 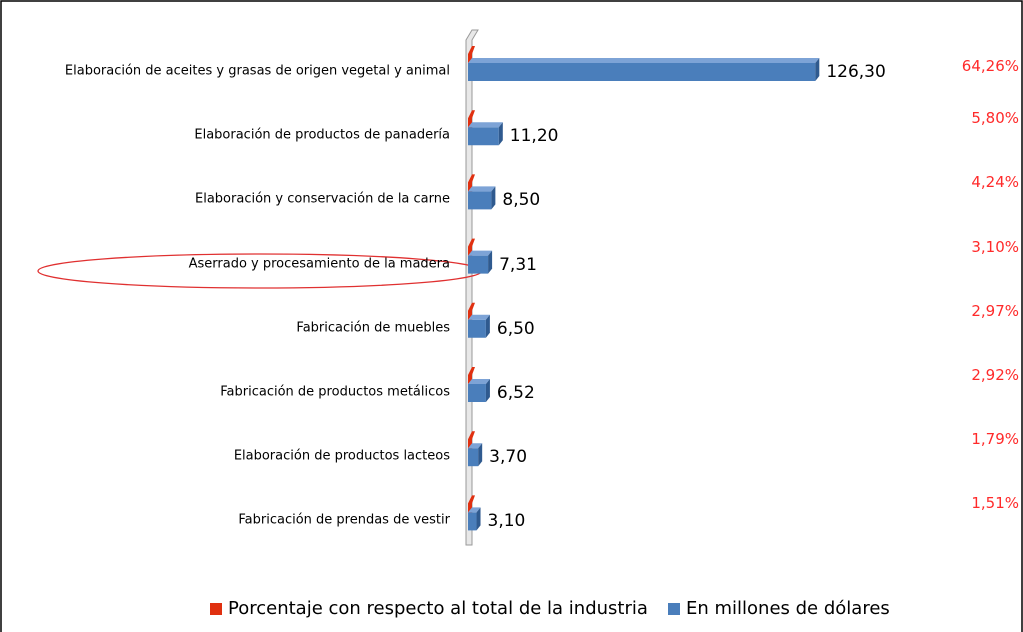 I want to click on value-label: 6,50, so click(x=515, y=328).